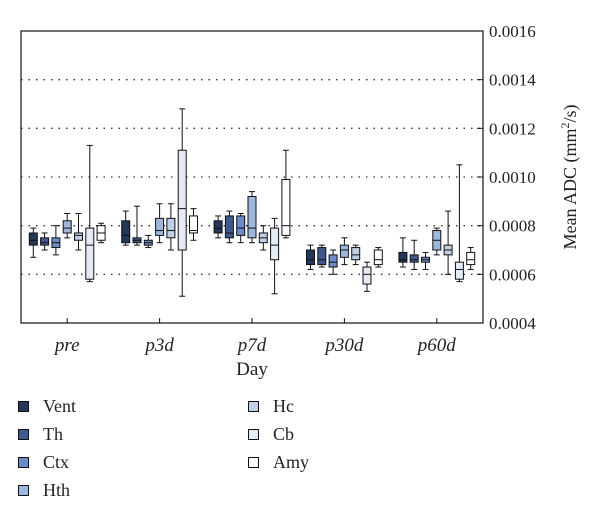  Describe the element at coordinates (448, 242) in the screenshot. I see `box-hc-p60d` at that location.